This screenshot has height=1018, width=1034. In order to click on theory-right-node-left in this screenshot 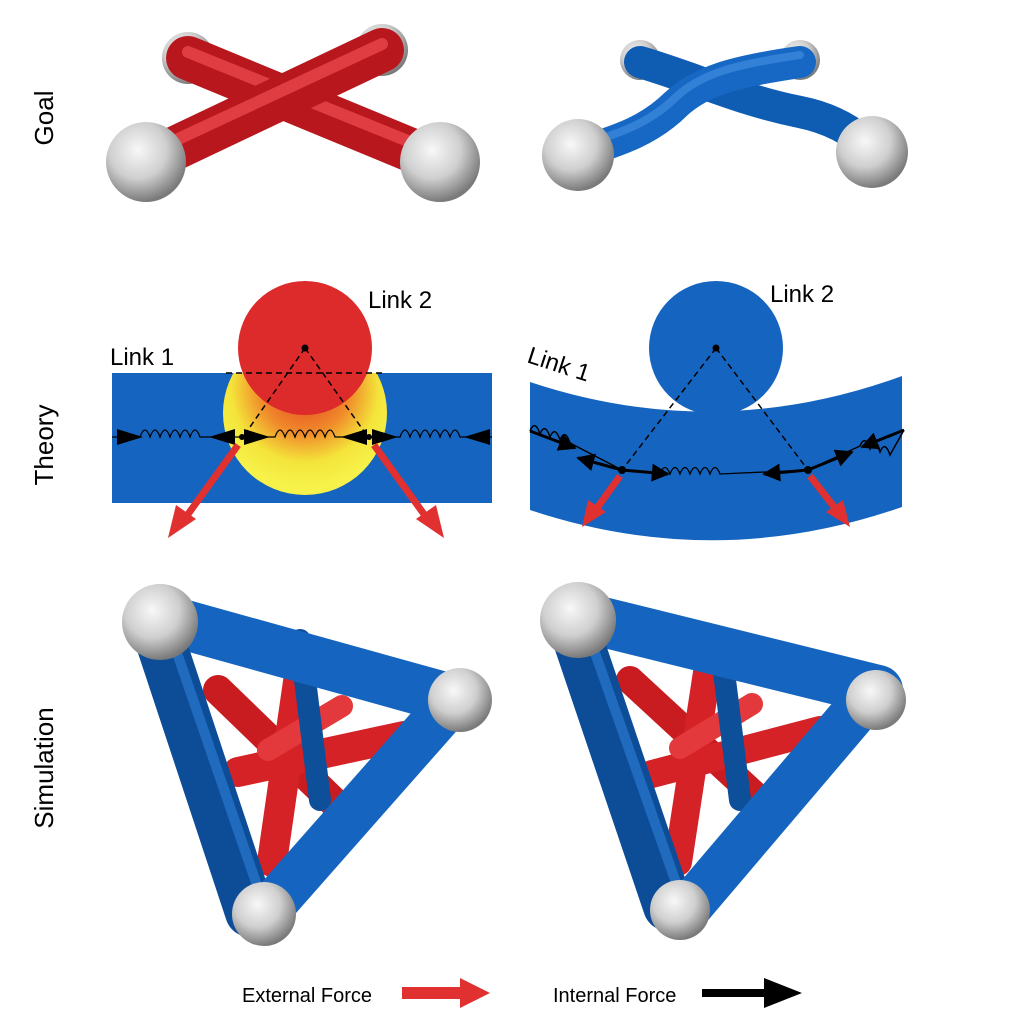, I will do `click(622, 470)`.